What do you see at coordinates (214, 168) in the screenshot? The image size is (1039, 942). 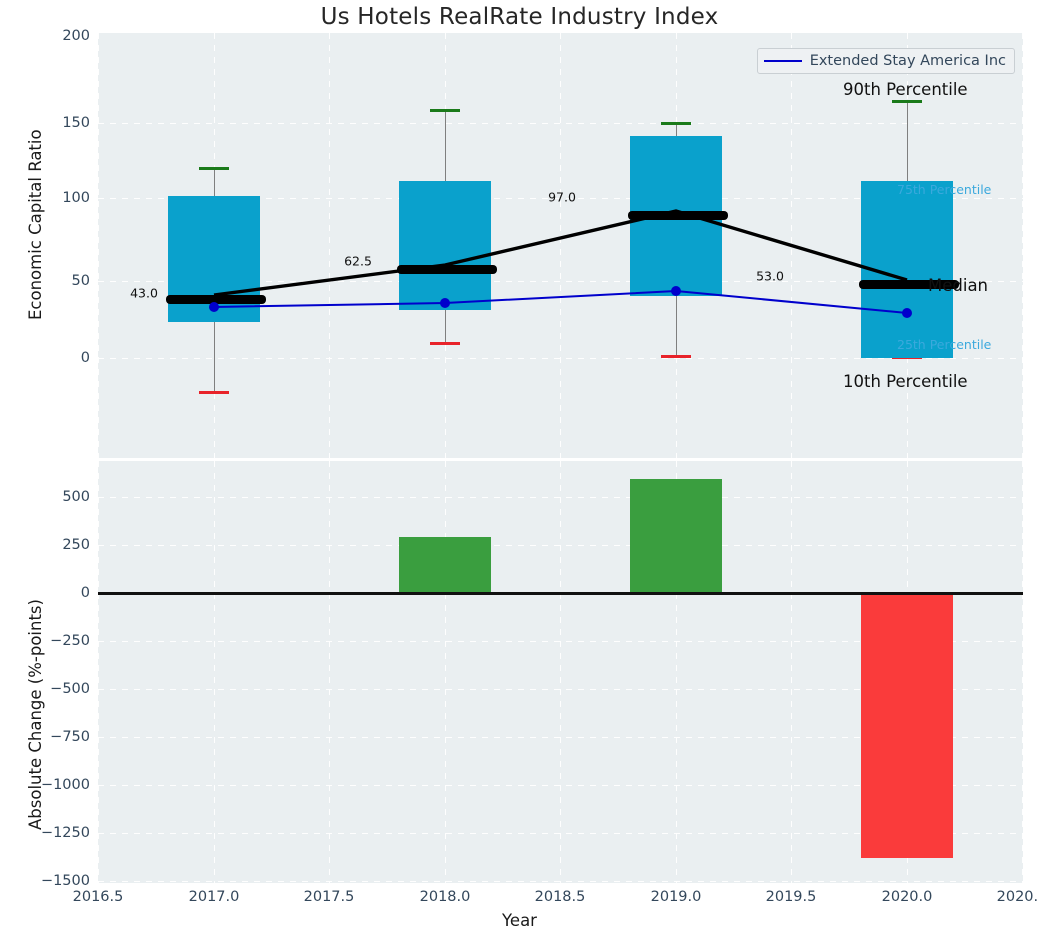 I see `whisker-cap-high-2017` at bounding box center [214, 168].